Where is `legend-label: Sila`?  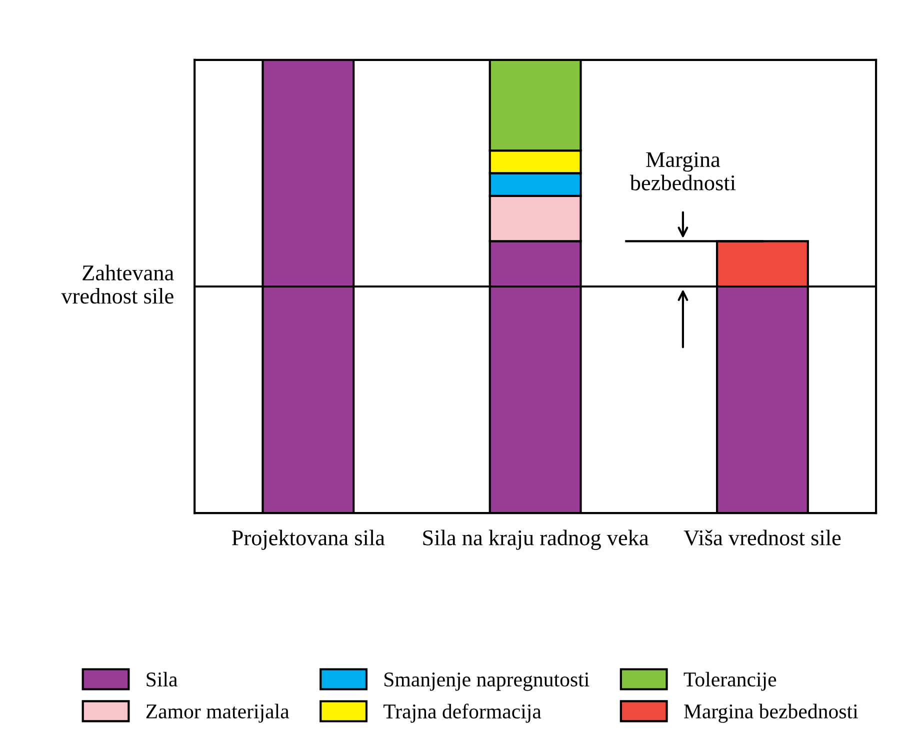 legend-label: Sila is located at coordinates (162, 679).